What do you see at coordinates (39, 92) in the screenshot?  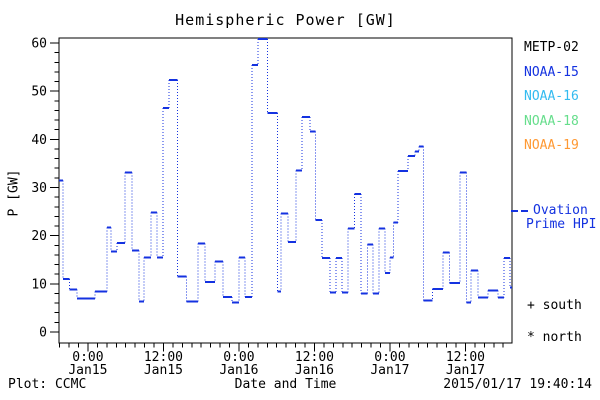 I see `y-tick-label: 50` at bounding box center [39, 92].